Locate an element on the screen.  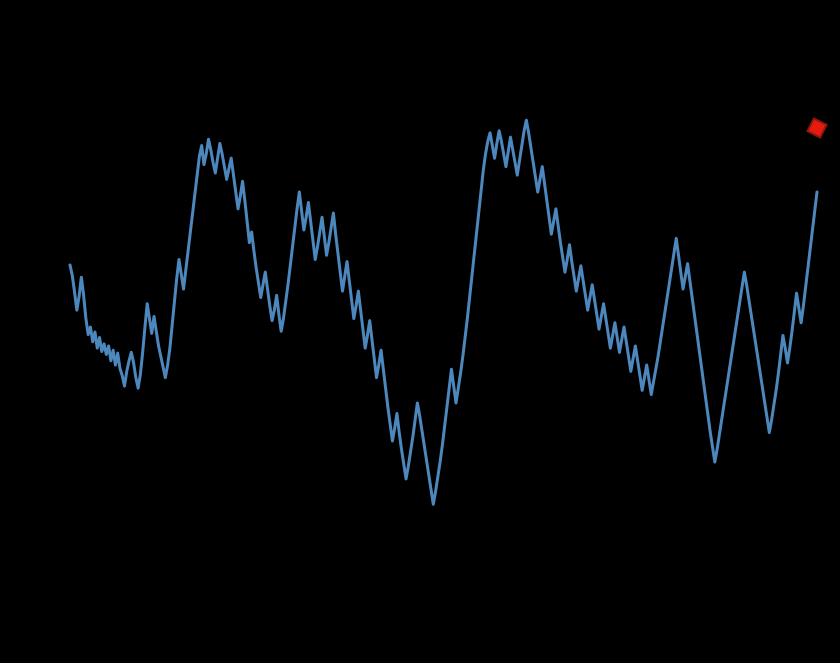
marker-group is located at coordinates (817, 128).